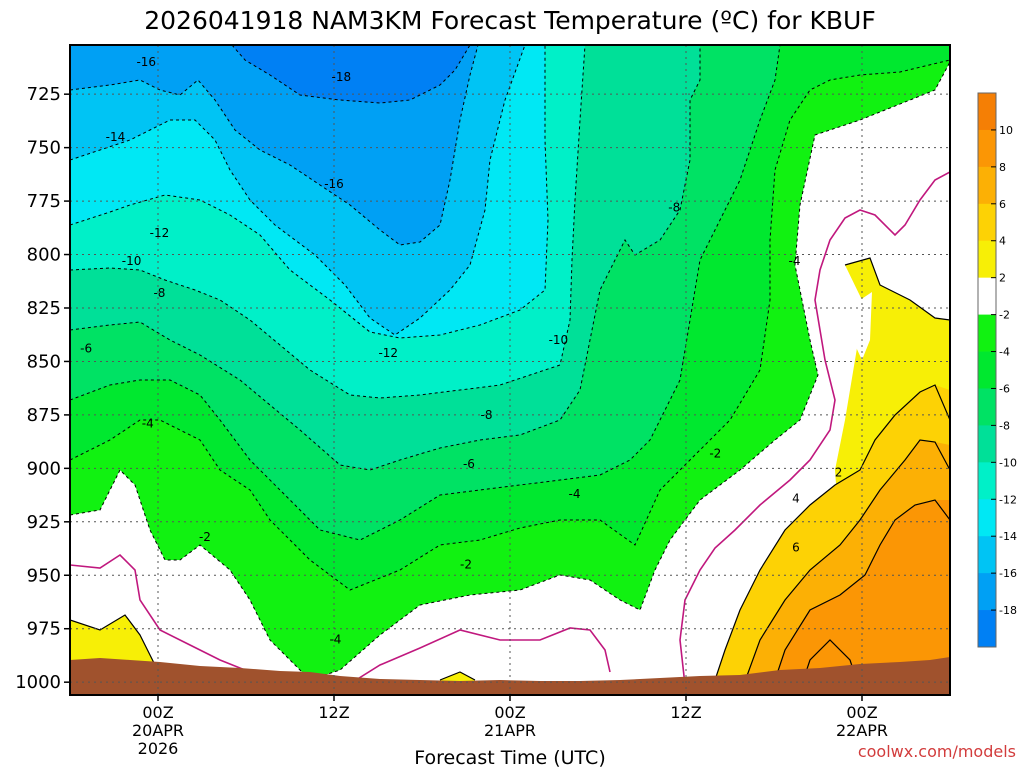 The height and width of the screenshot is (768, 1024). I want to click on x-tick-date: 20APR, so click(158, 730).